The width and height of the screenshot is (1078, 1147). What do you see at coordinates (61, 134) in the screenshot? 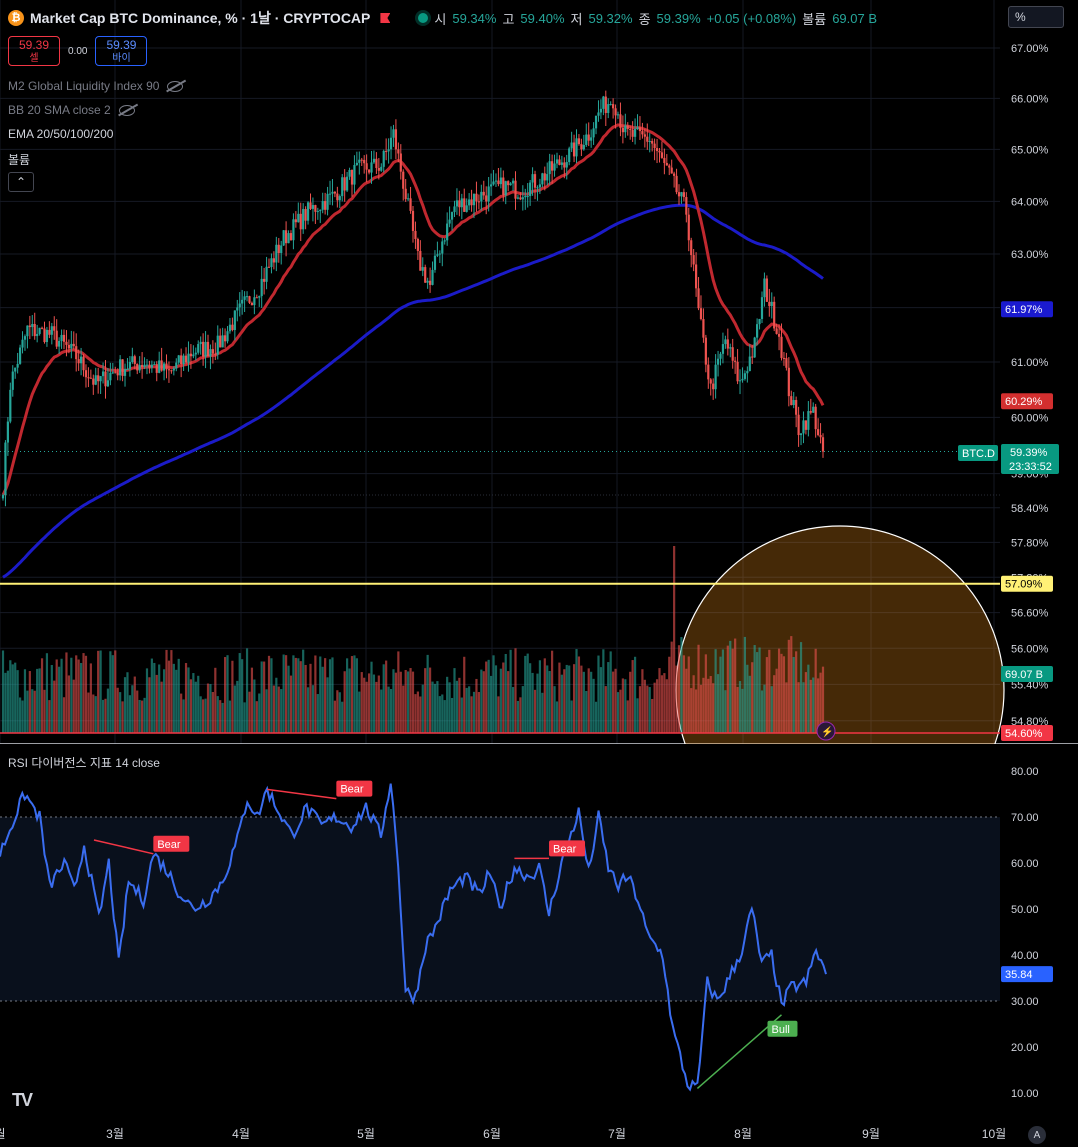
I see `indicator-ema: EMA 20/50/100/200` at bounding box center [61, 134].